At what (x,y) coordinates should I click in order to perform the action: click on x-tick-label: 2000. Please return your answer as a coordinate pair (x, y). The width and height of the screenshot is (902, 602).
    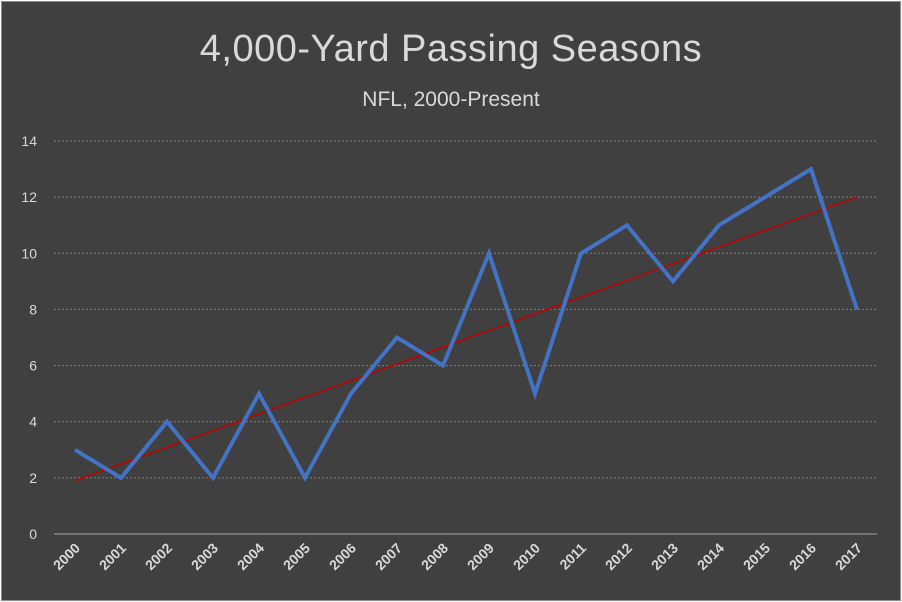
    Looking at the image, I should click on (66, 556).